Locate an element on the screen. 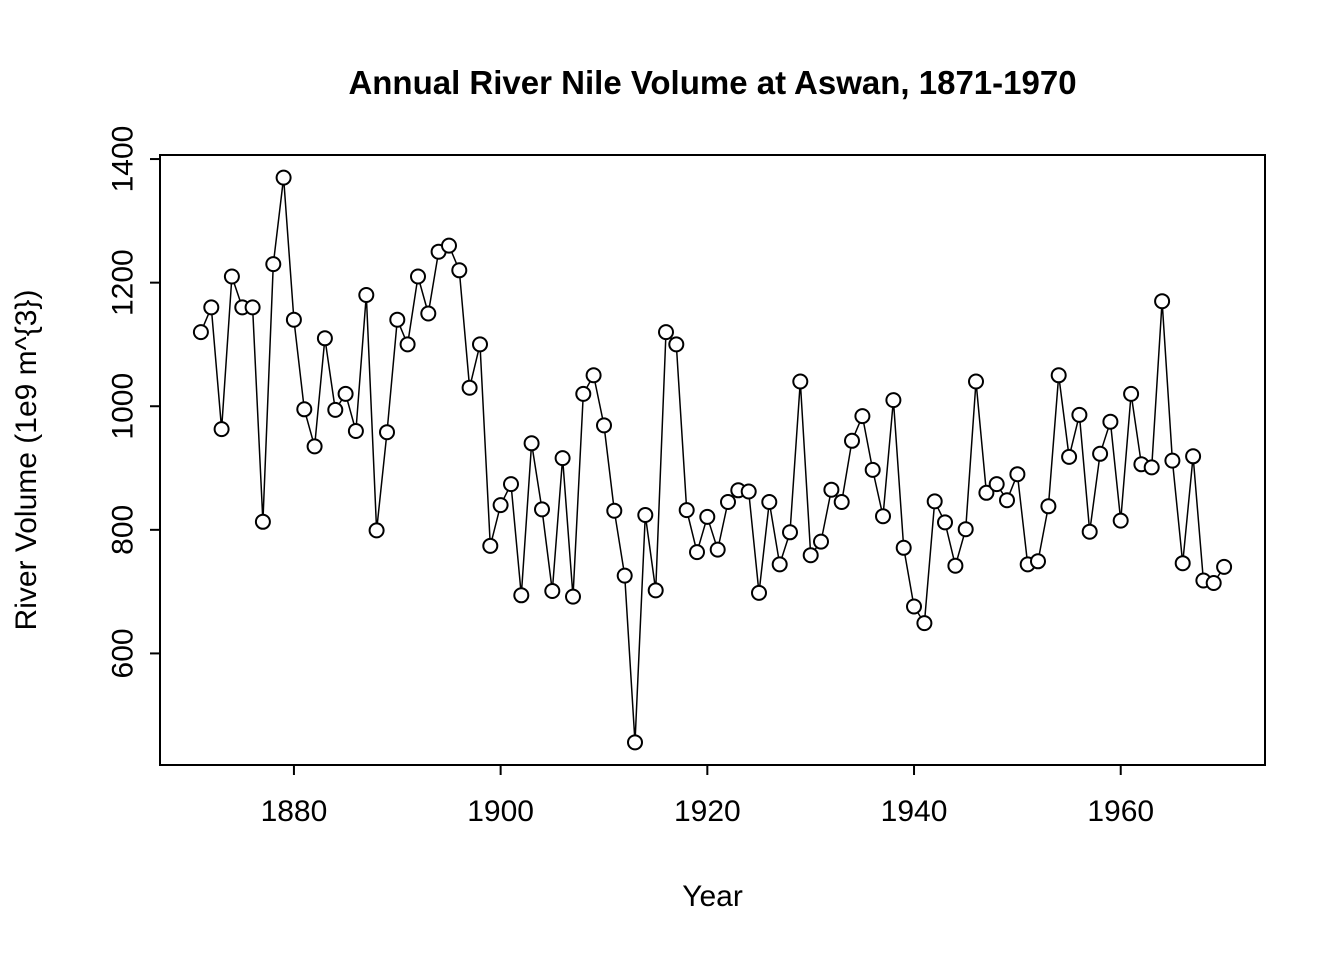 The height and width of the screenshot is (960, 1344). x-tick-label: 1920 is located at coordinates (707, 811).